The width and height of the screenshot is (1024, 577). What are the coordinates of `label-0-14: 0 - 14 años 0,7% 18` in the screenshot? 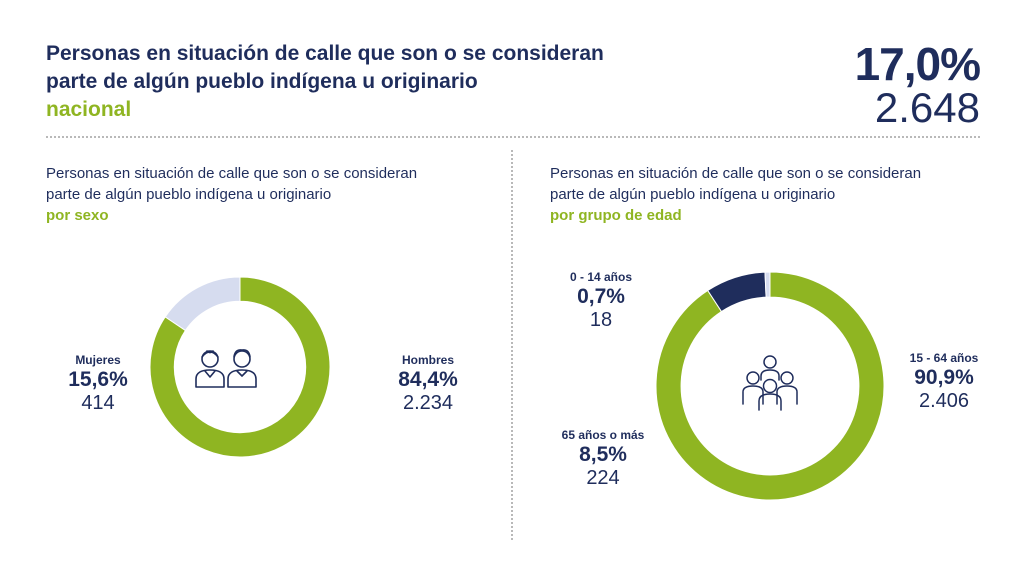 It's located at (601, 300).